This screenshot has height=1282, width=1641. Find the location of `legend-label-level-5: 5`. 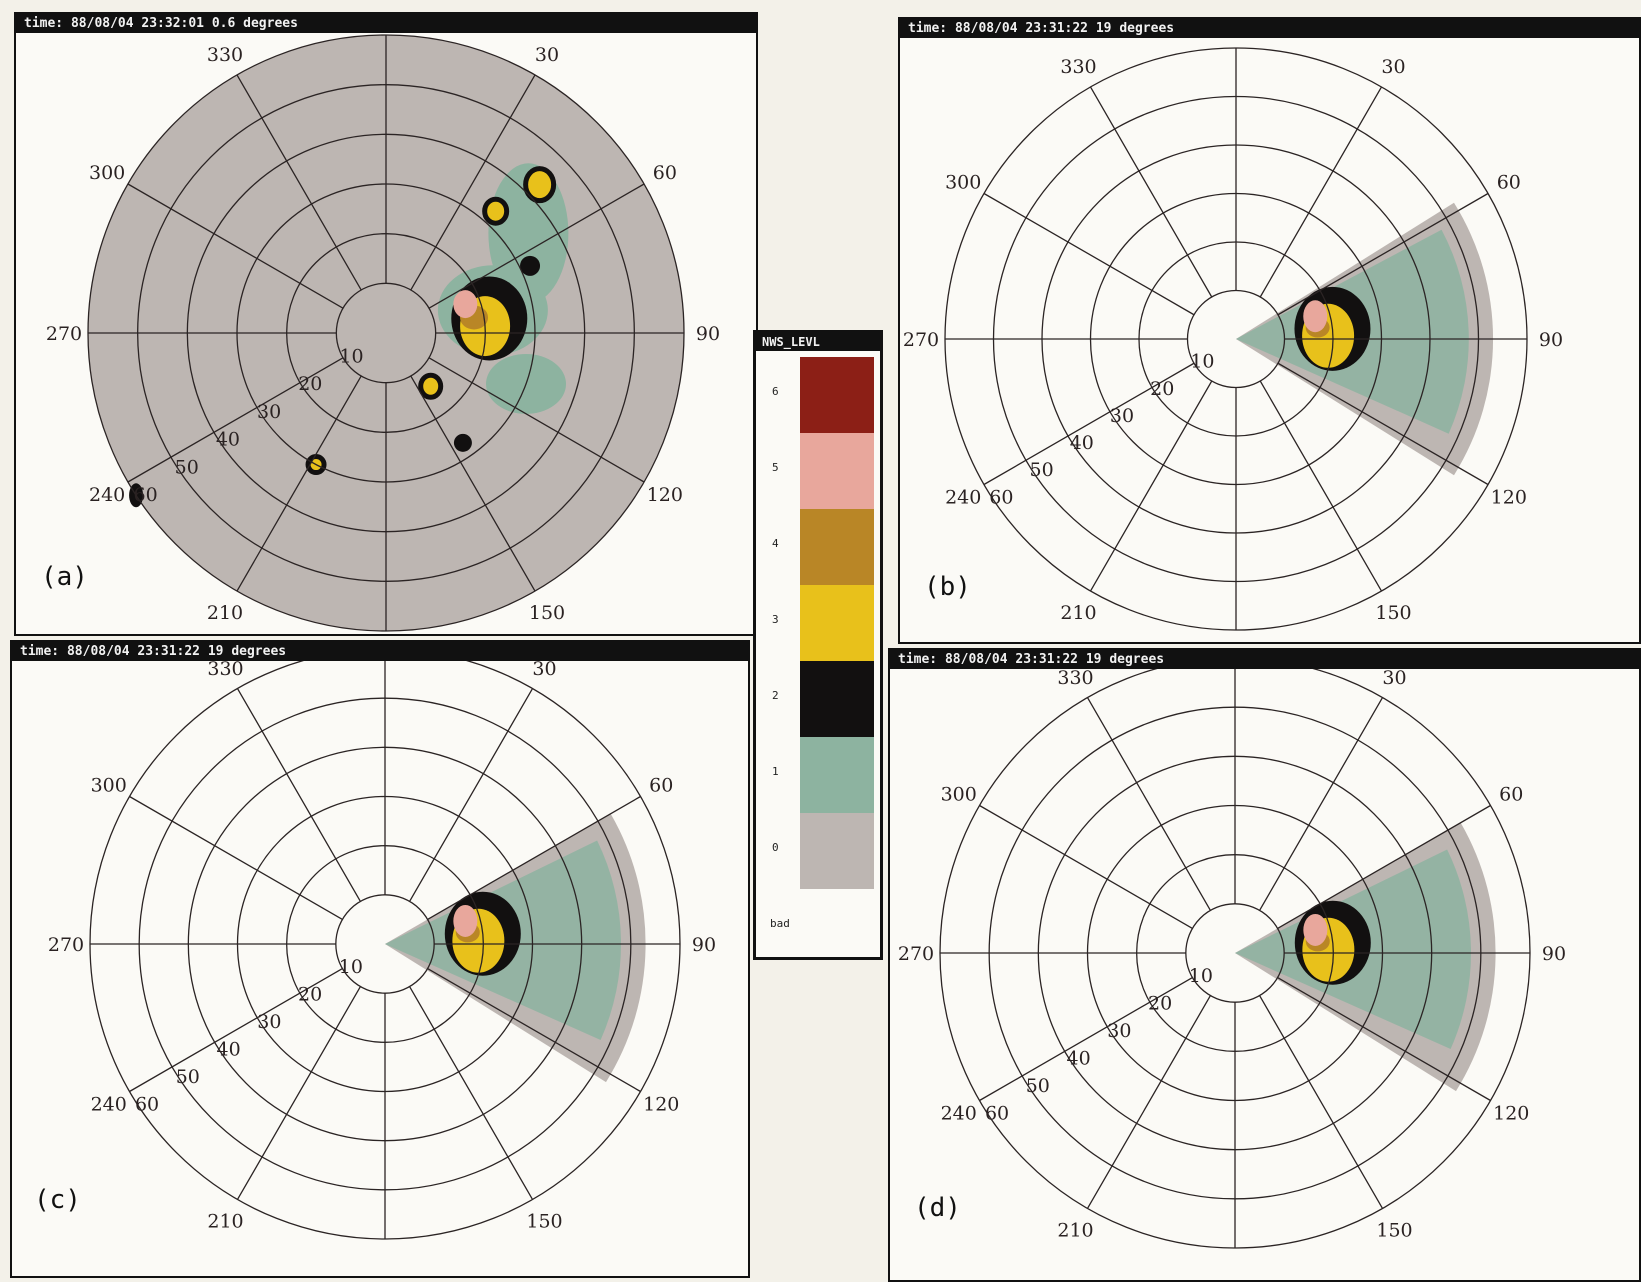

legend-label-level-5: 5 is located at coordinates (775, 467).